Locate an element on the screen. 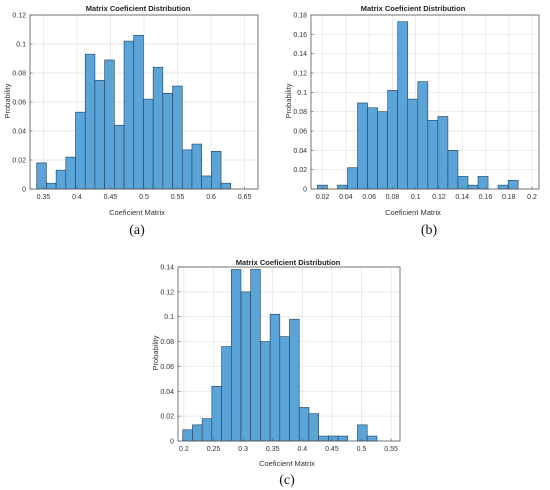 This screenshot has width=550, height=490. chart-a-x-tick-label: 0.65 is located at coordinates (245, 197).